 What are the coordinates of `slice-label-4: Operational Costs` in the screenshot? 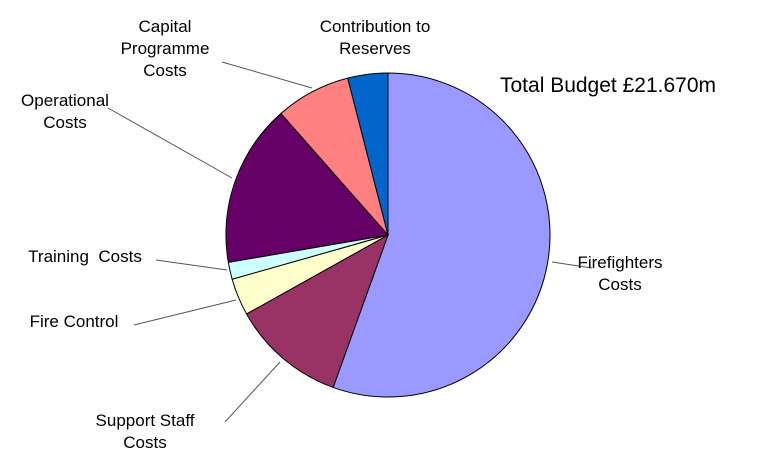 It's located at (65, 112).